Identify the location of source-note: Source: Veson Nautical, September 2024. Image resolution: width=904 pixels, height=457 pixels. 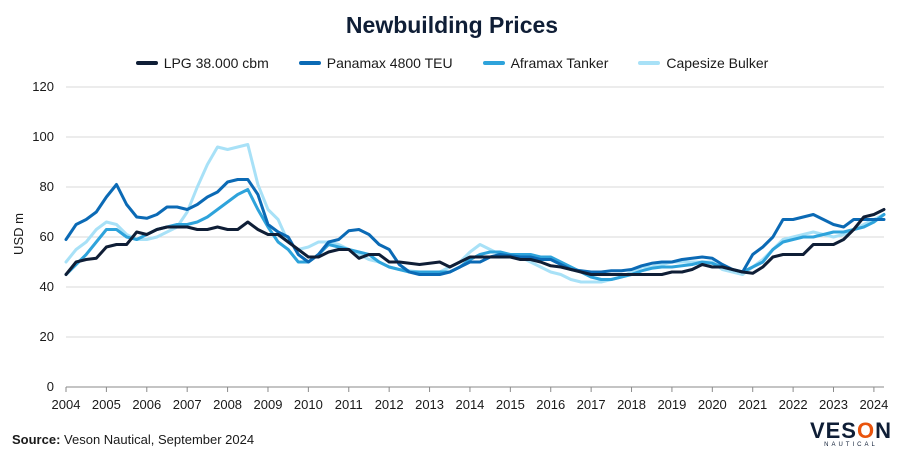
(133, 439).